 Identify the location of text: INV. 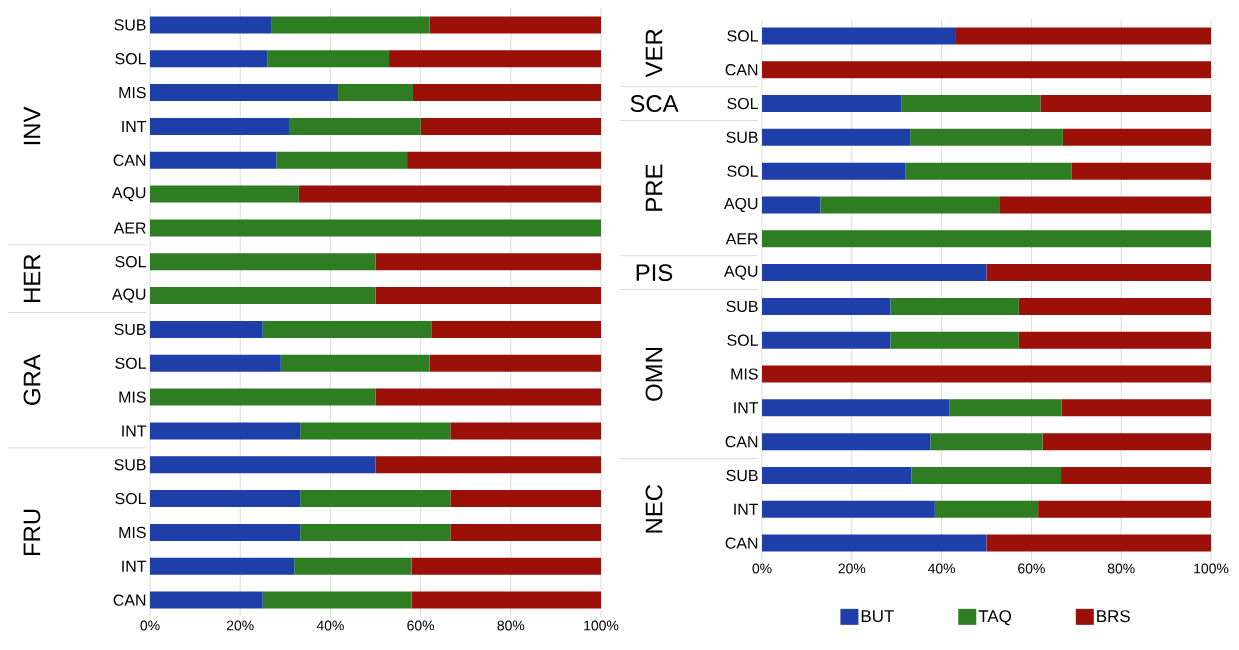
(32, 125).